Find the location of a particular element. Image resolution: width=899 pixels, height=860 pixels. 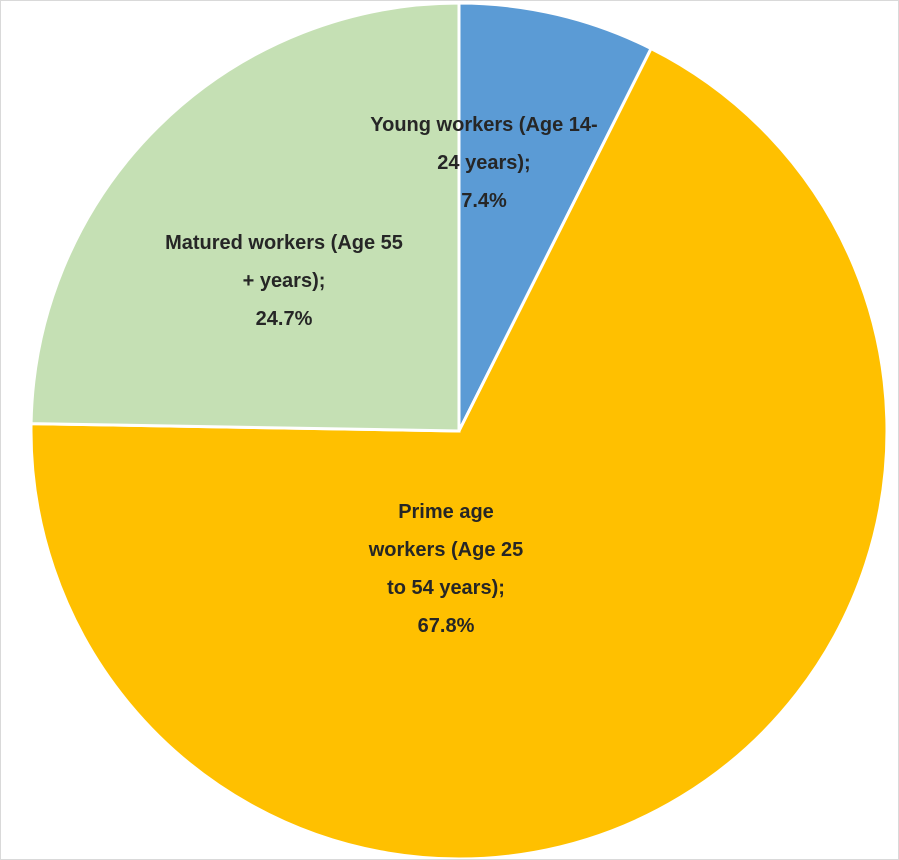

val: 67.8% is located at coordinates (446, 626).